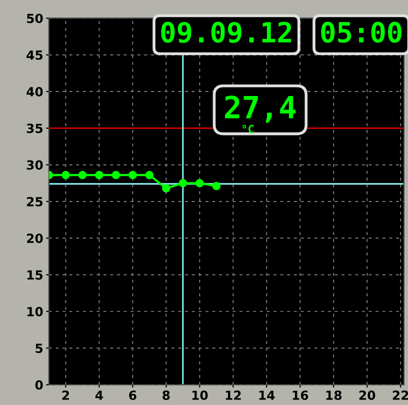 The image size is (408, 405). Describe the element at coordinates (226, 32) in the screenshot. I see `annotation: 09.09.12` at that location.